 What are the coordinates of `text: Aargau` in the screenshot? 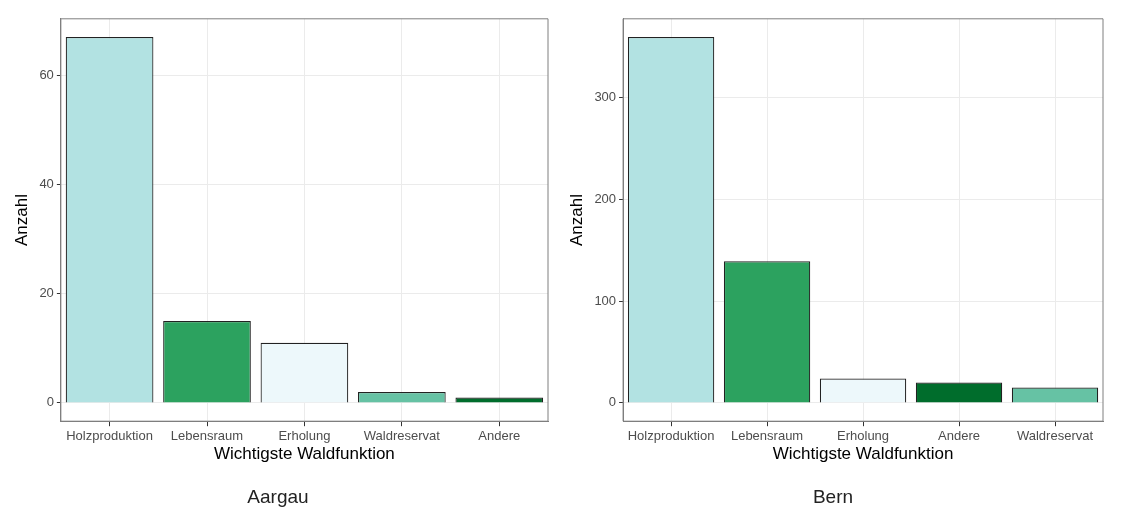 It's located at (278, 496).